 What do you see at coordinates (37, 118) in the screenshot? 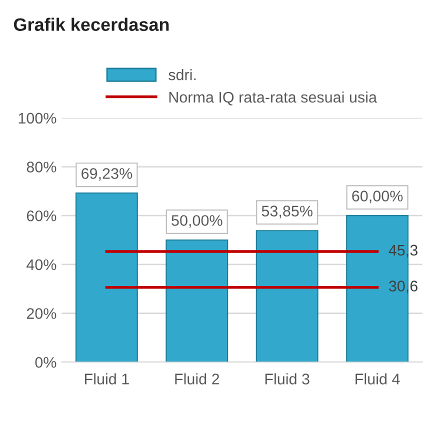
I see `y-tick-label: 100%` at bounding box center [37, 118].